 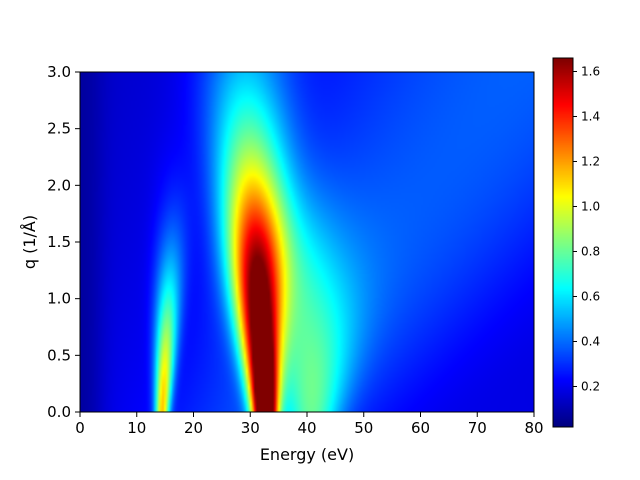 What do you see at coordinates (29, 242) in the screenshot?
I see `y-axis-label: q (1/Å)` at bounding box center [29, 242].